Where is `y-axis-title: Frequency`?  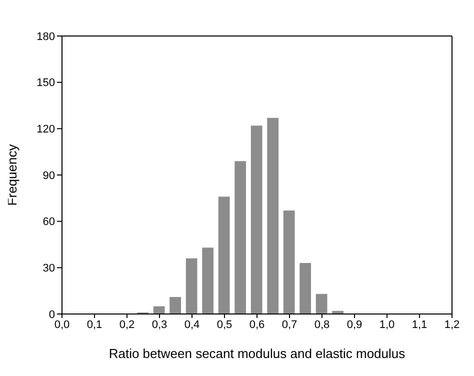 y-axis-title: Frequency is located at coordinates (12, 175).